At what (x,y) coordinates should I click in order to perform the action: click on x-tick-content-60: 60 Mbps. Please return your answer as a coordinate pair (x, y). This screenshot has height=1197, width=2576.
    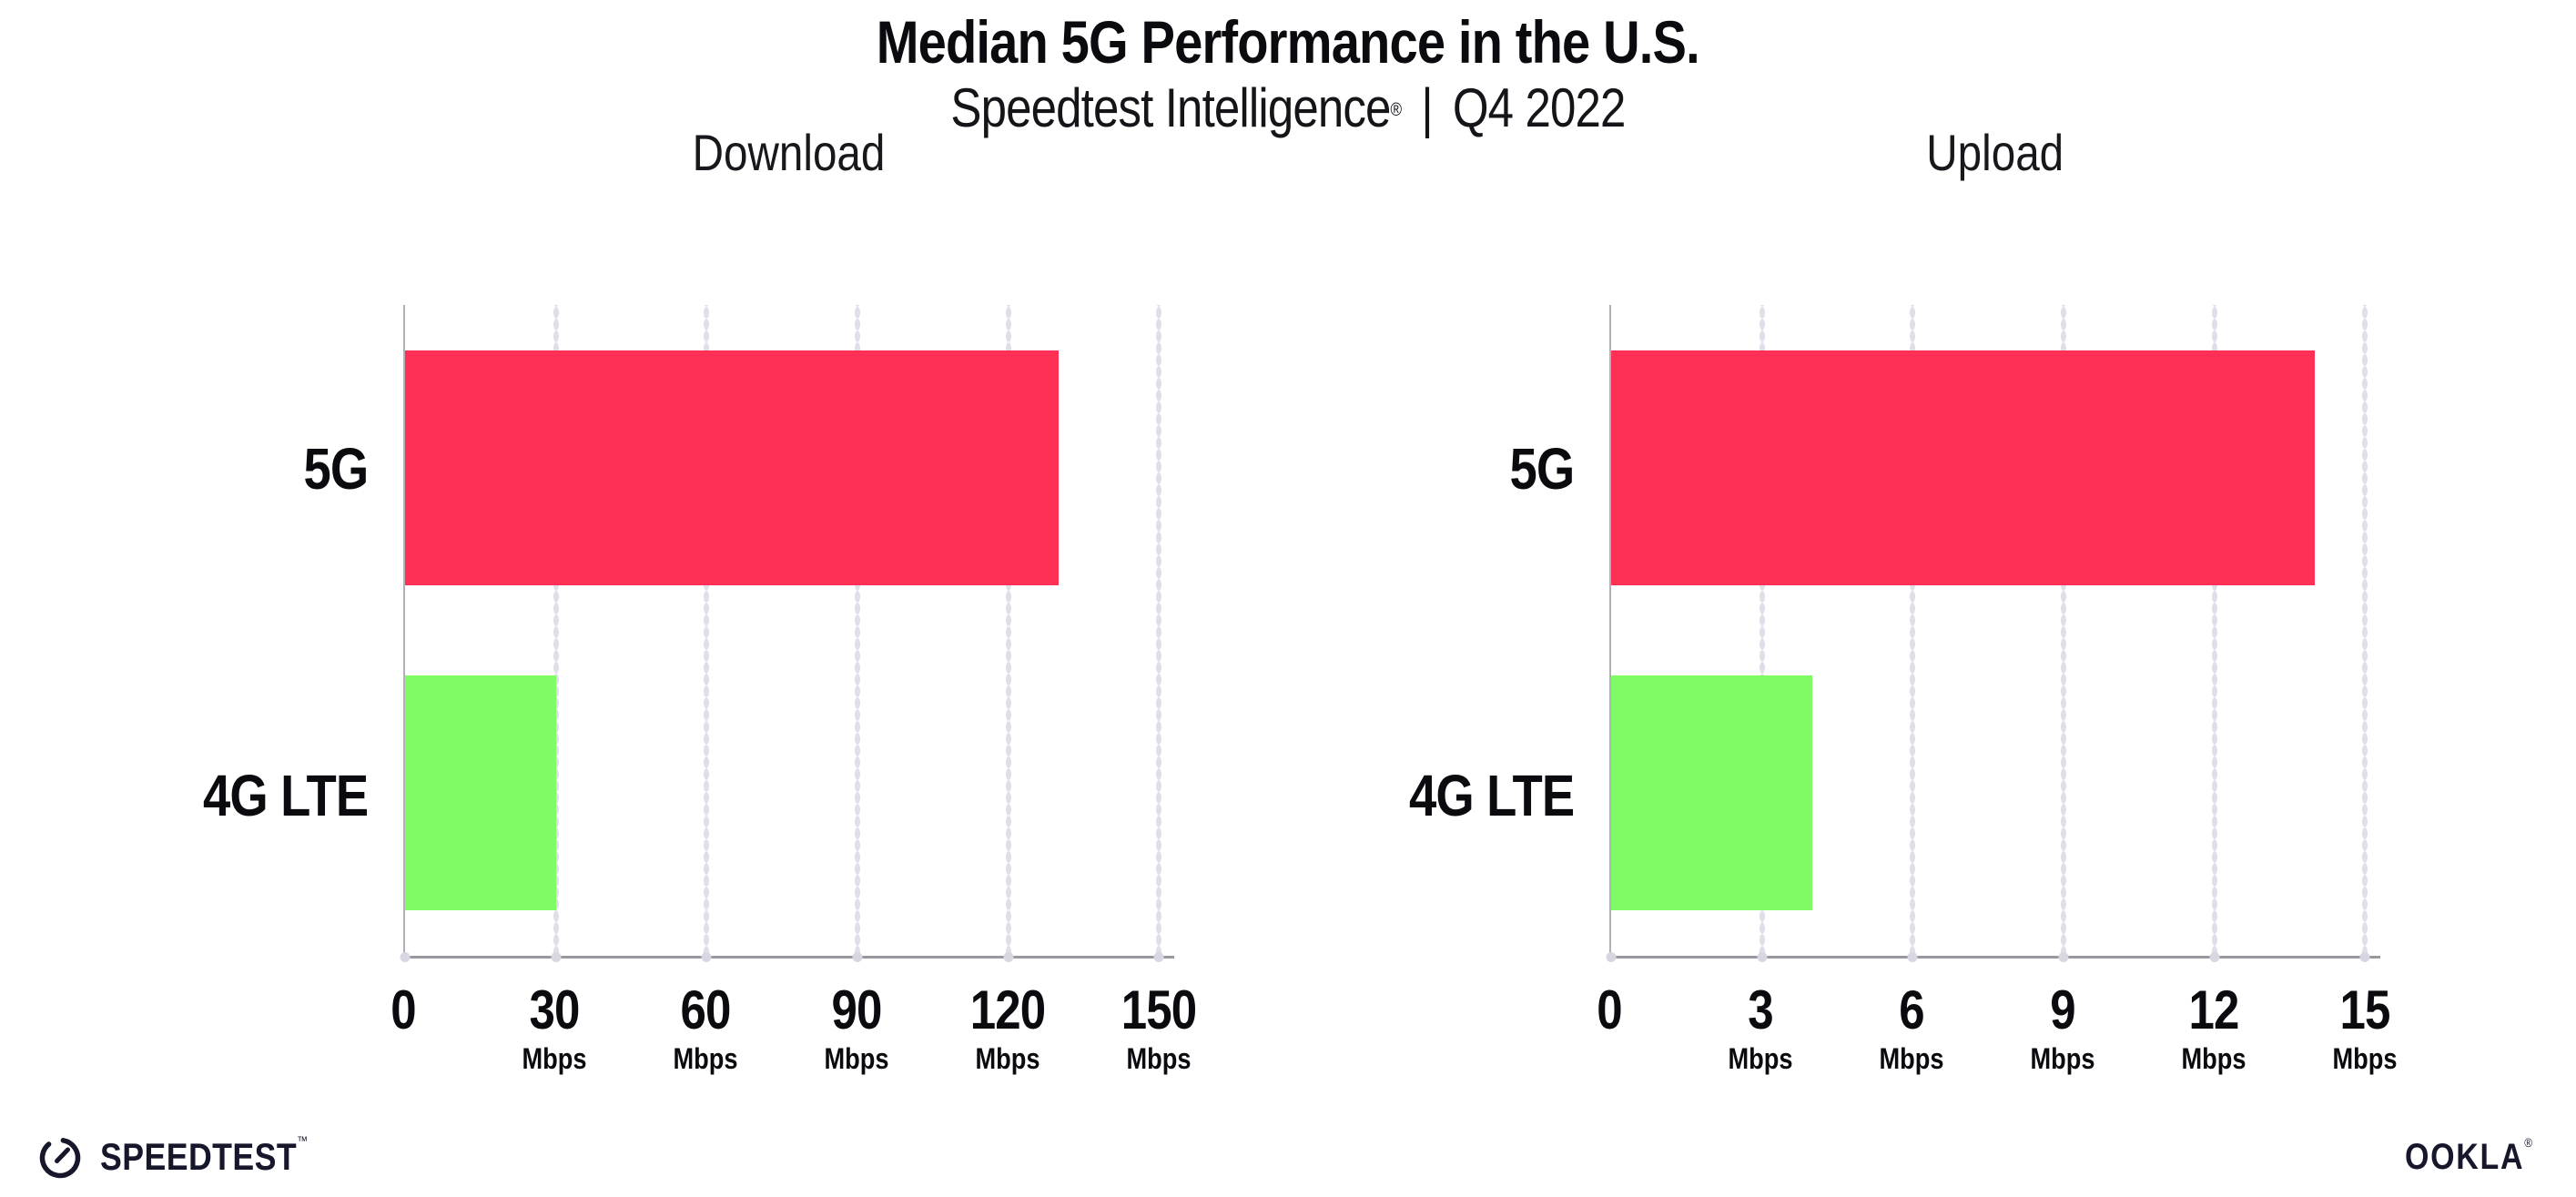
    Looking at the image, I should click on (705, 1027).